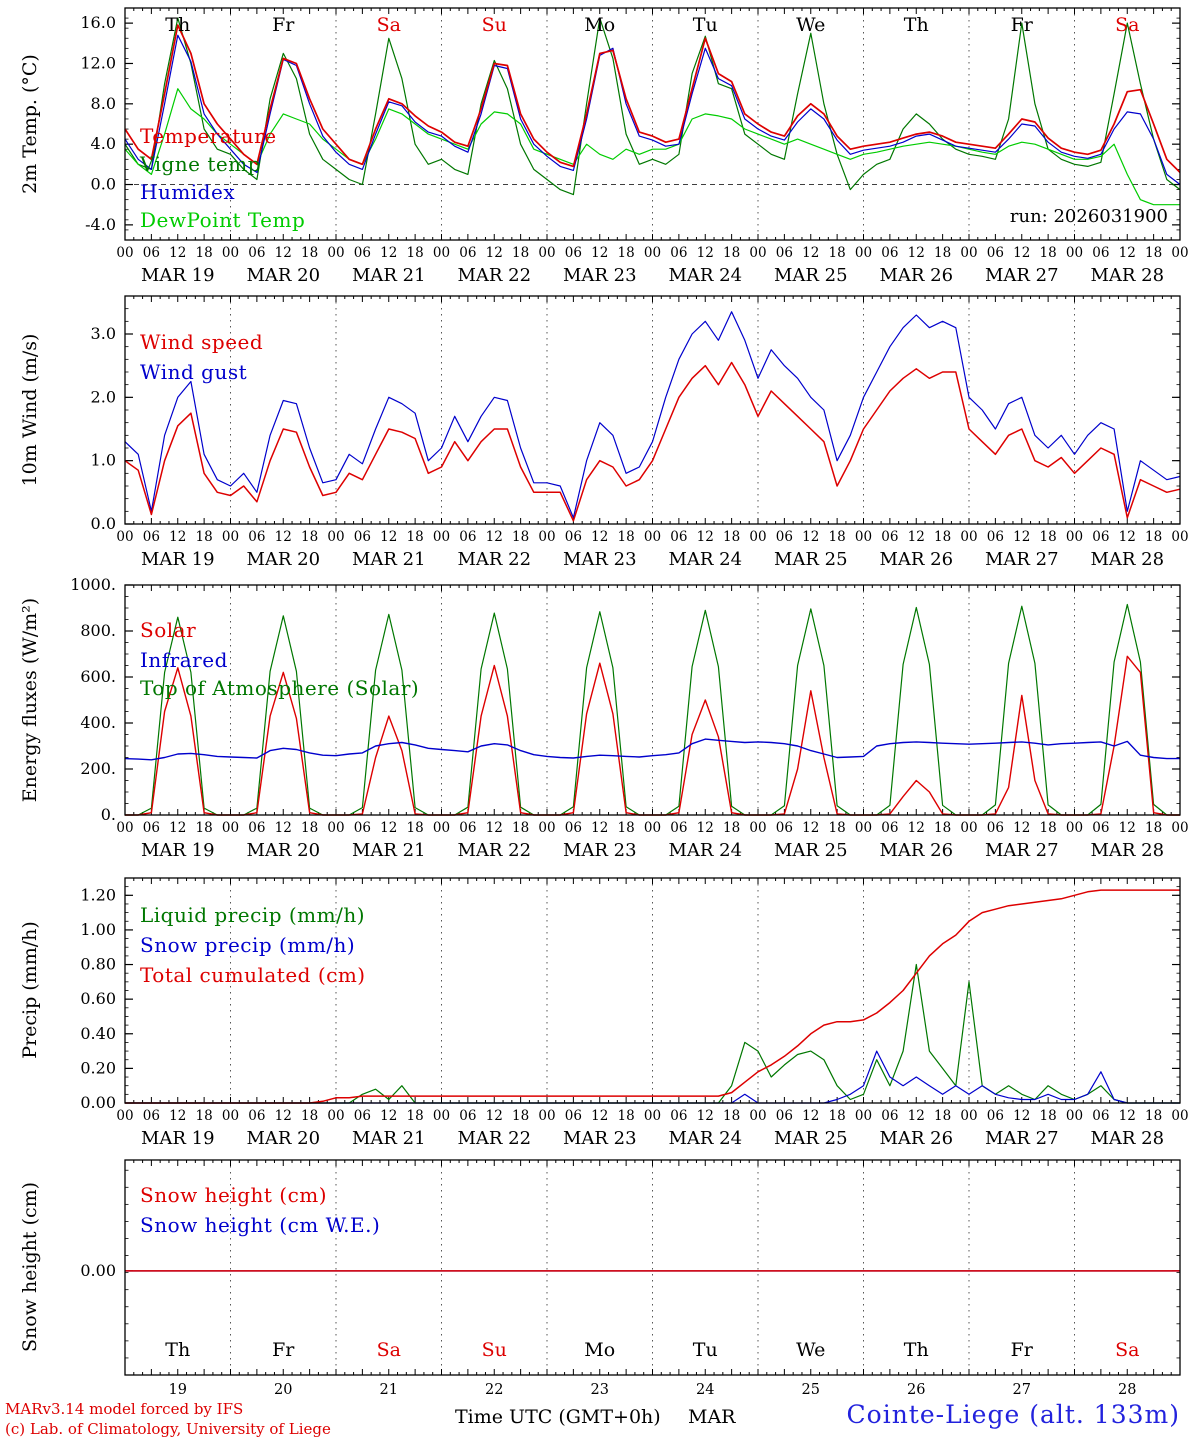  What do you see at coordinates (98, 676) in the screenshot?
I see `svg-text: 600.` at bounding box center [98, 676].